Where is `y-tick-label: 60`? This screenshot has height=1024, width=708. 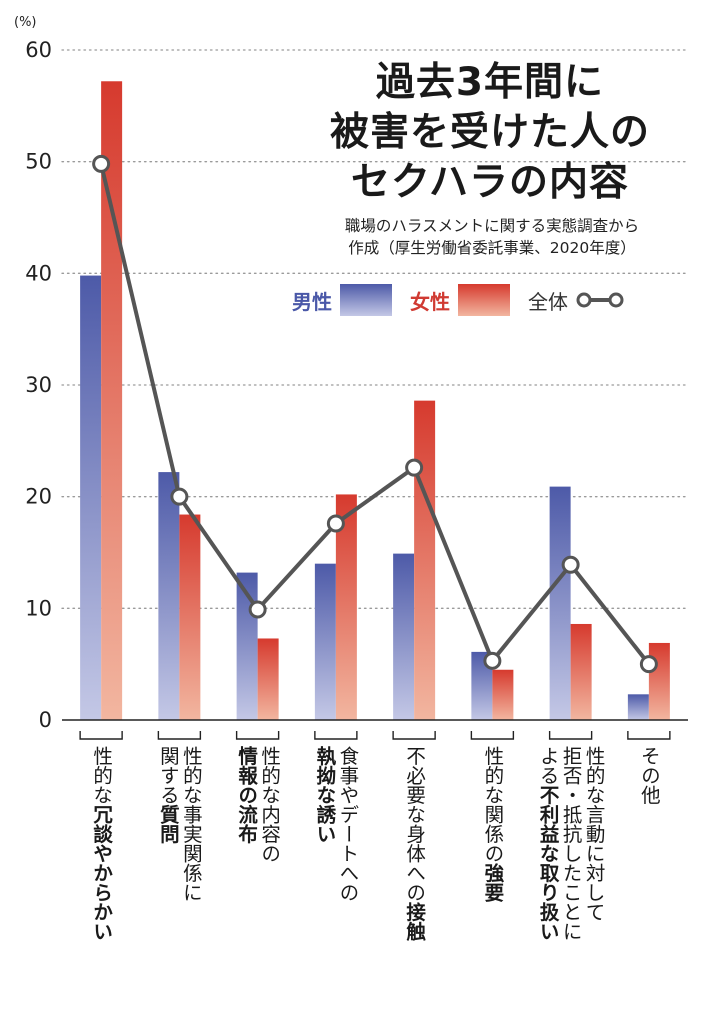 y-tick-label: 60 is located at coordinates (38, 50).